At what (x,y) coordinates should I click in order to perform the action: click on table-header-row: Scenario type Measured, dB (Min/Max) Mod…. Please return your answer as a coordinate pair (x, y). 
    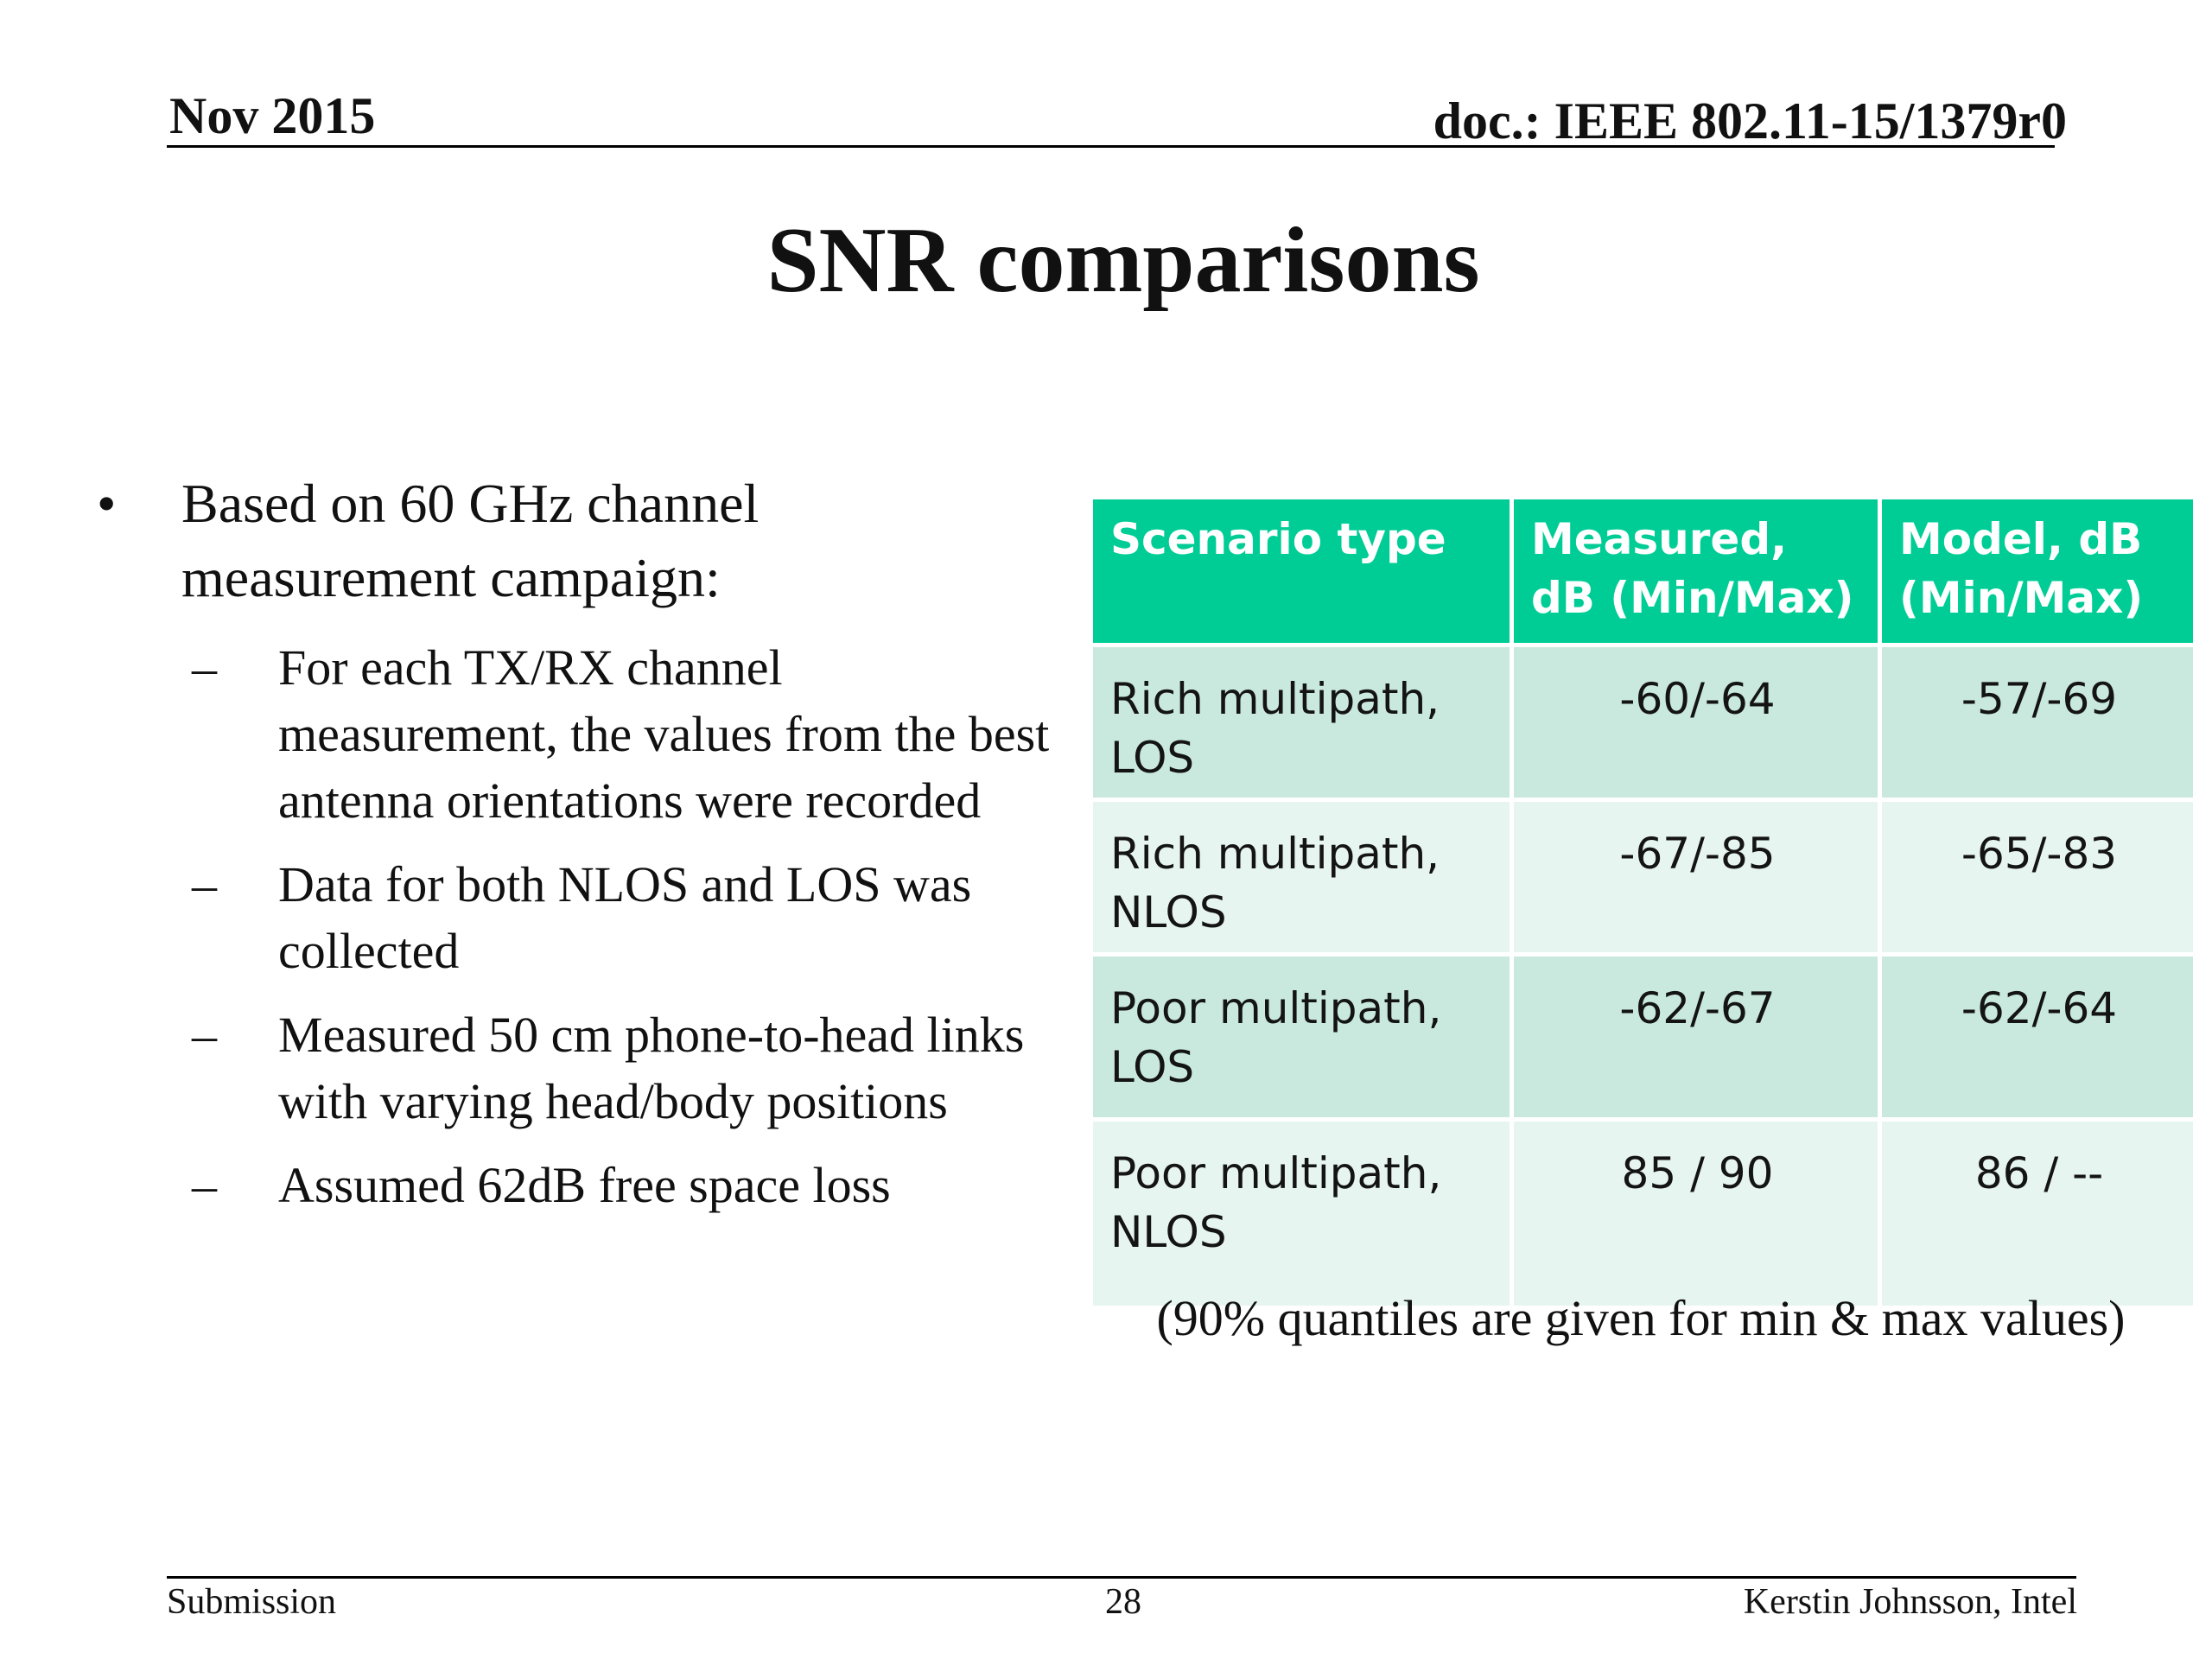
    Looking at the image, I should click on (1643, 571).